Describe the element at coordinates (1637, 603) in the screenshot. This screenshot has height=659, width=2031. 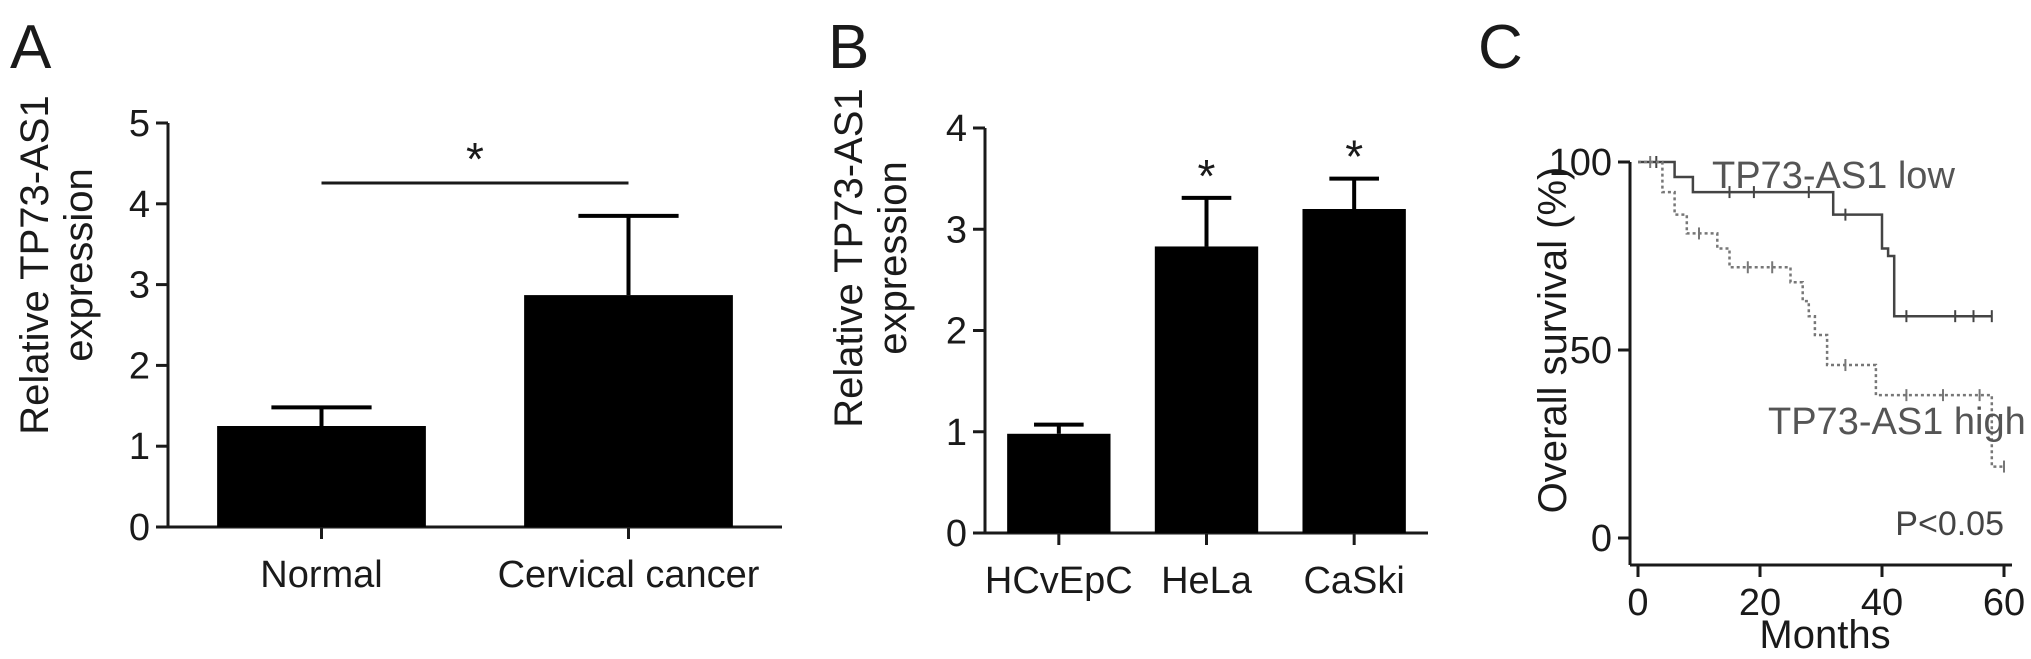
I see `c-xtick-label: 0` at that location.